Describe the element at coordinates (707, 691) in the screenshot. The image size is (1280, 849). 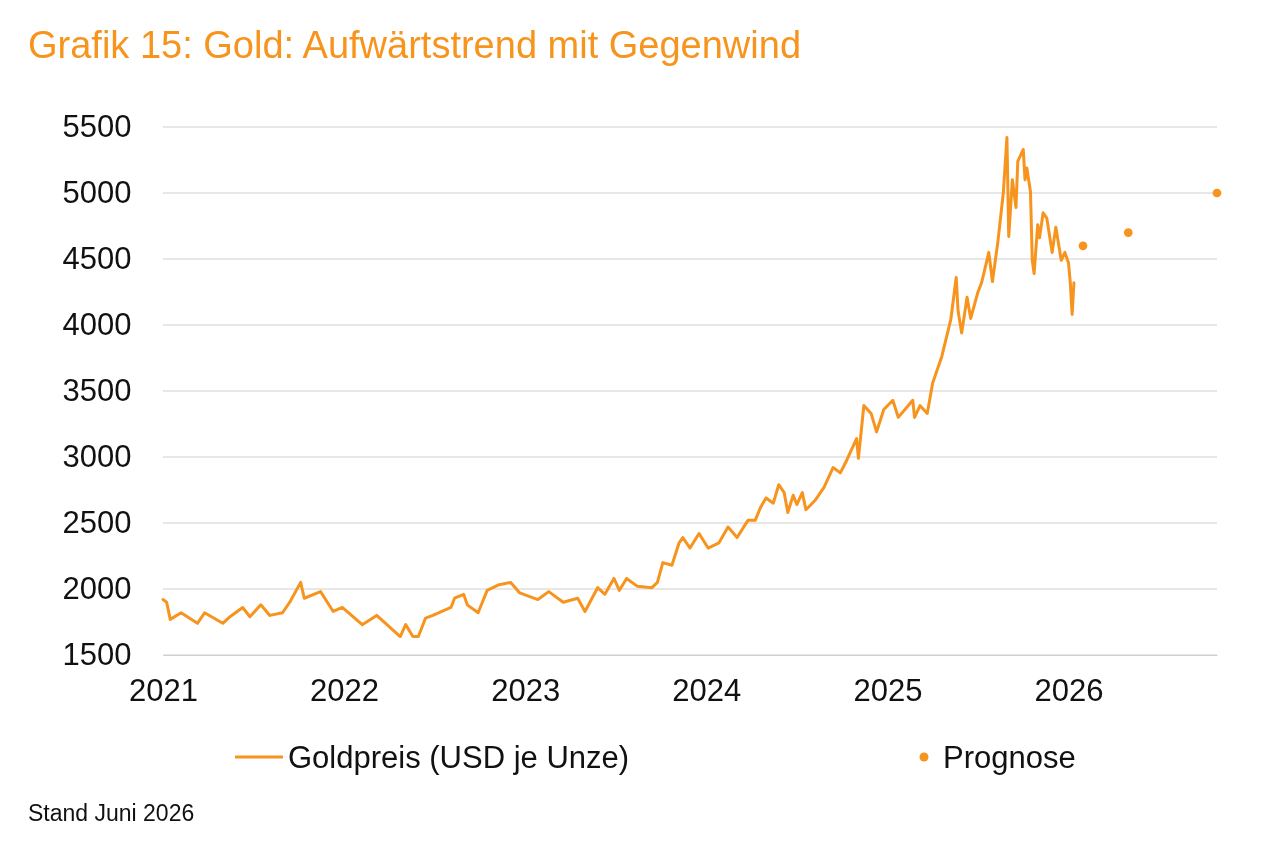
I see `x-tick-label: 2024` at that location.